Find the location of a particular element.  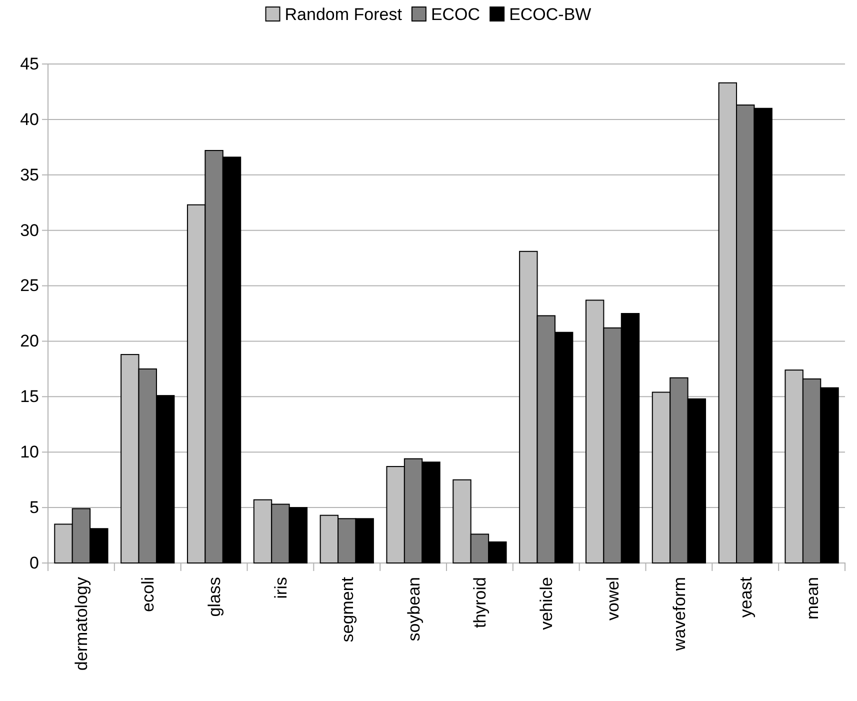

x-tick-label: soybean is located at coordinates (414, 609).